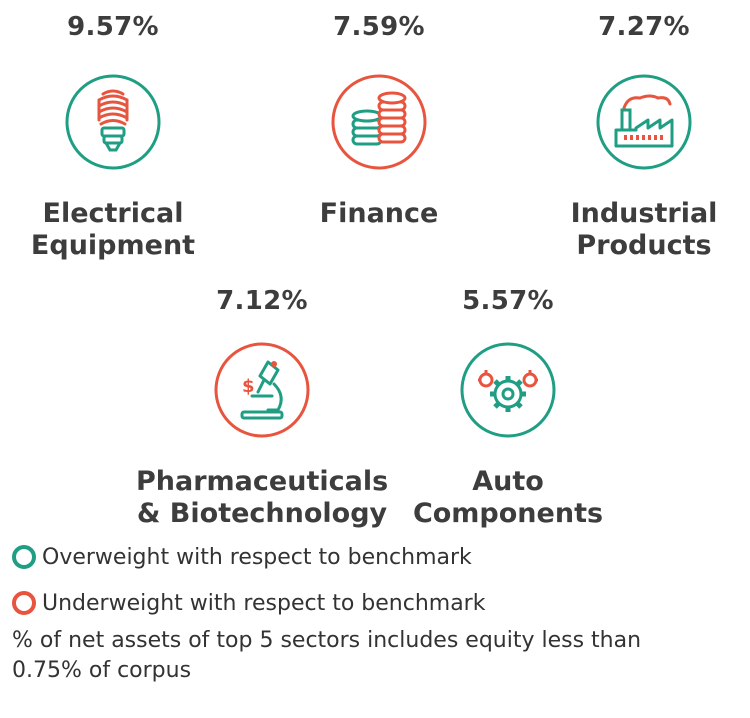  Describe the element at coordinates (262, 301) in the screenshot. I see `sector-percent: 7.12%` at that location.